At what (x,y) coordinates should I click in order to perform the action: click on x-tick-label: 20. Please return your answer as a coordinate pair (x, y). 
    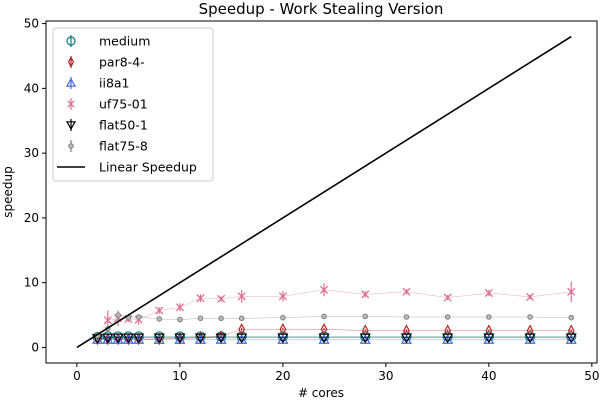
    Looking at the image, I should click on (282, 376).